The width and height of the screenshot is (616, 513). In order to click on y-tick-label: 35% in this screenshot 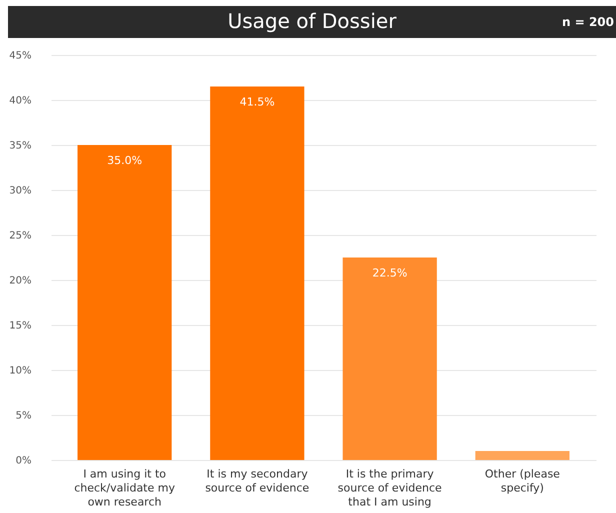, I will do `click(20, 146)`.